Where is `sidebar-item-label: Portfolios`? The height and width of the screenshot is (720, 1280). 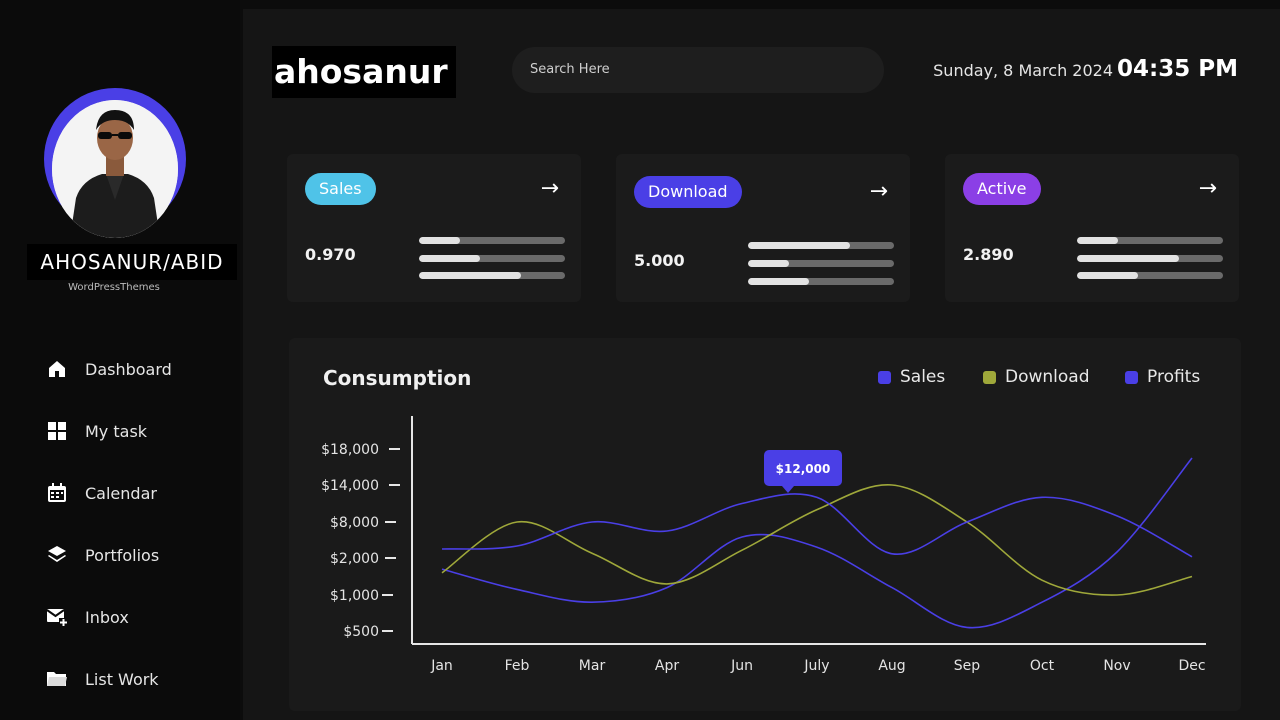
sidebar-item-label: Portfolios is located at coordinates (122, 555).